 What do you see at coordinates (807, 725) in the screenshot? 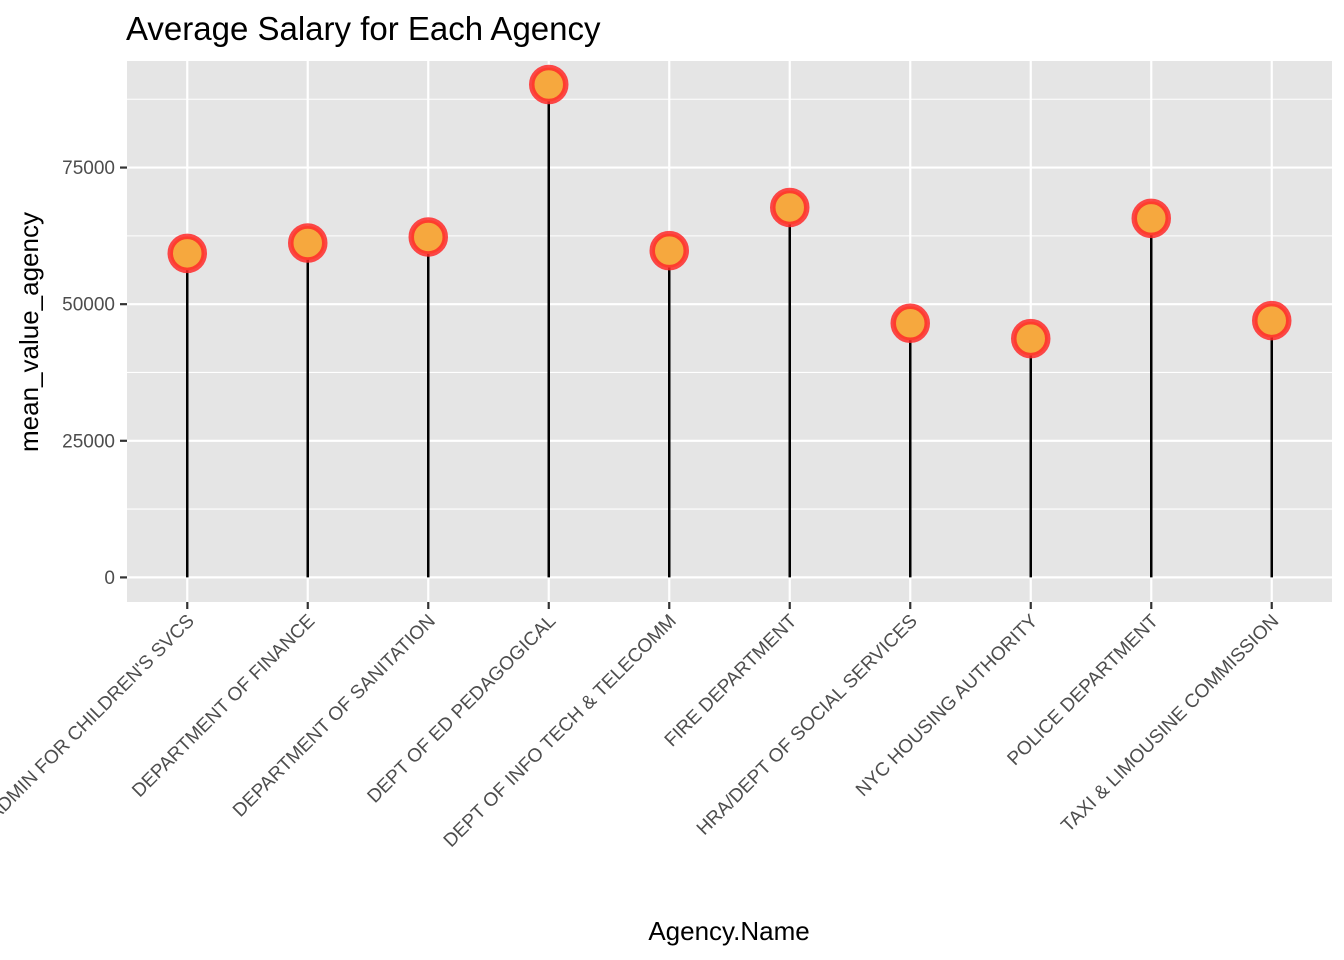
I see `x-tick-label: HRA/DEPT OF SOCIAL SERVICES` at bounding box center [807, 725].